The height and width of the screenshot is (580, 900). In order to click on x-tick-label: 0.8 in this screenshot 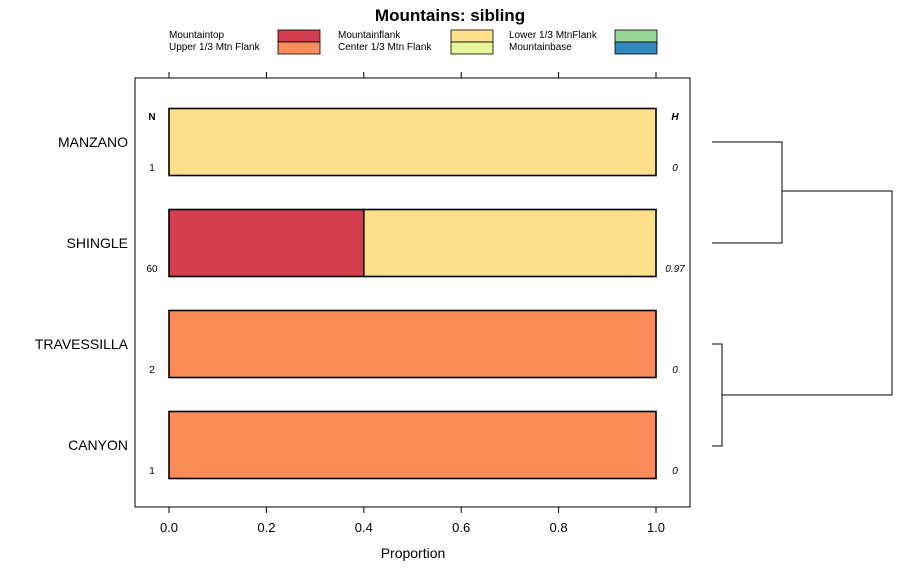, I will do `click(559, 527)`.